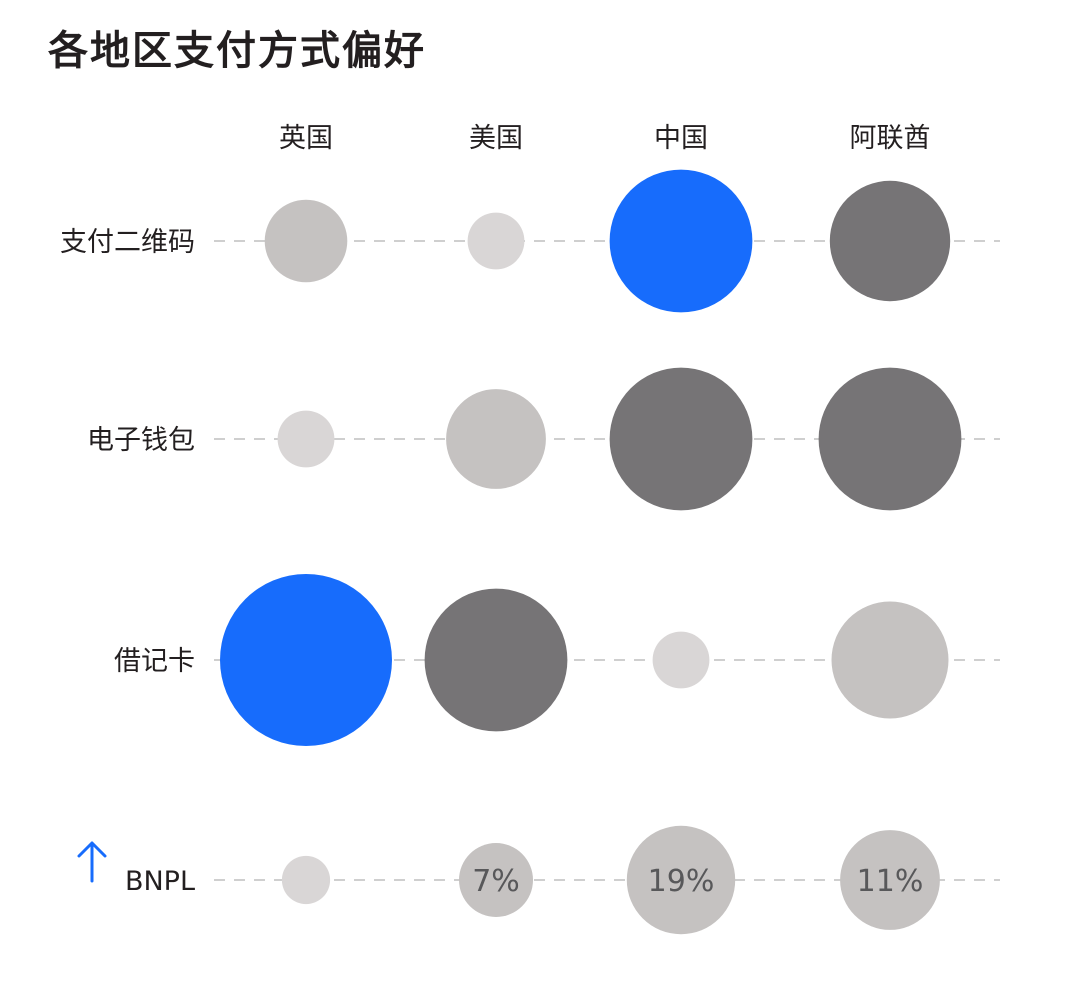 The image size is (1080, 981). Describe the element at coordinates (92, 862) in the screenshot. I see `arrow-up-icon` at that location.